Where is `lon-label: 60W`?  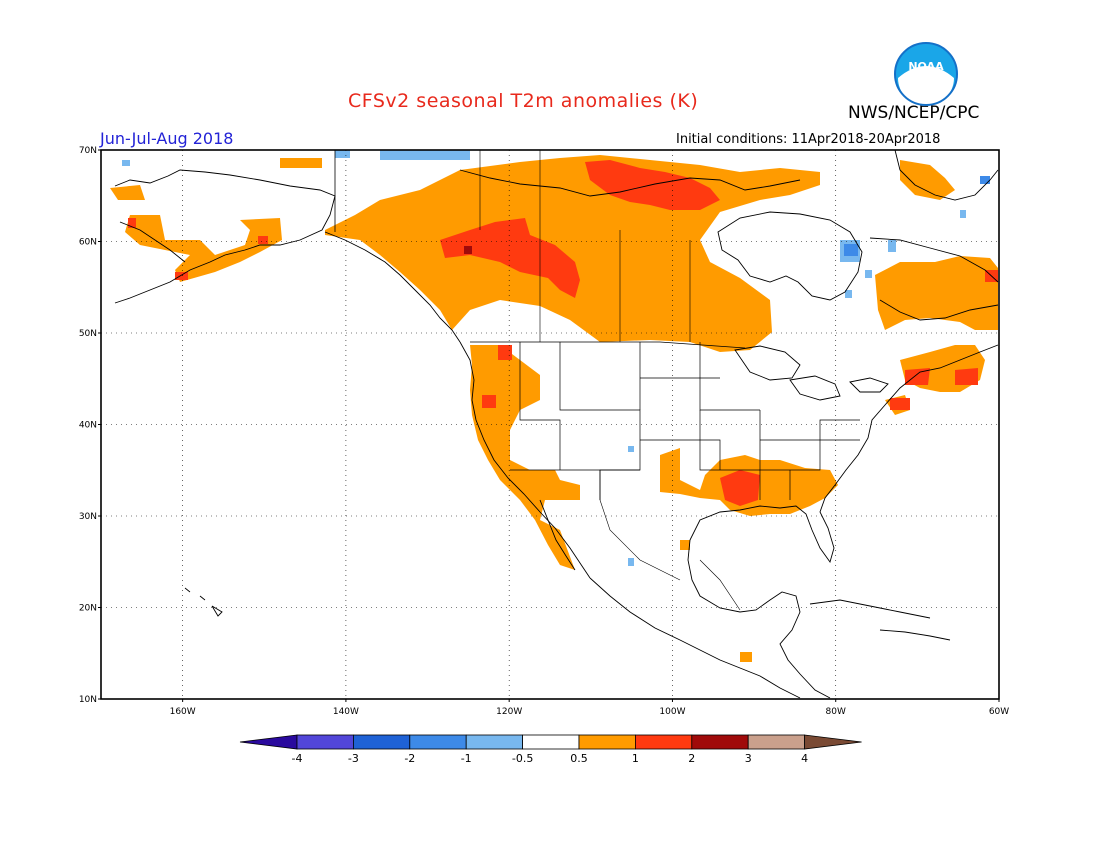 lon-label: 60W is located at coordinates (999, 712).